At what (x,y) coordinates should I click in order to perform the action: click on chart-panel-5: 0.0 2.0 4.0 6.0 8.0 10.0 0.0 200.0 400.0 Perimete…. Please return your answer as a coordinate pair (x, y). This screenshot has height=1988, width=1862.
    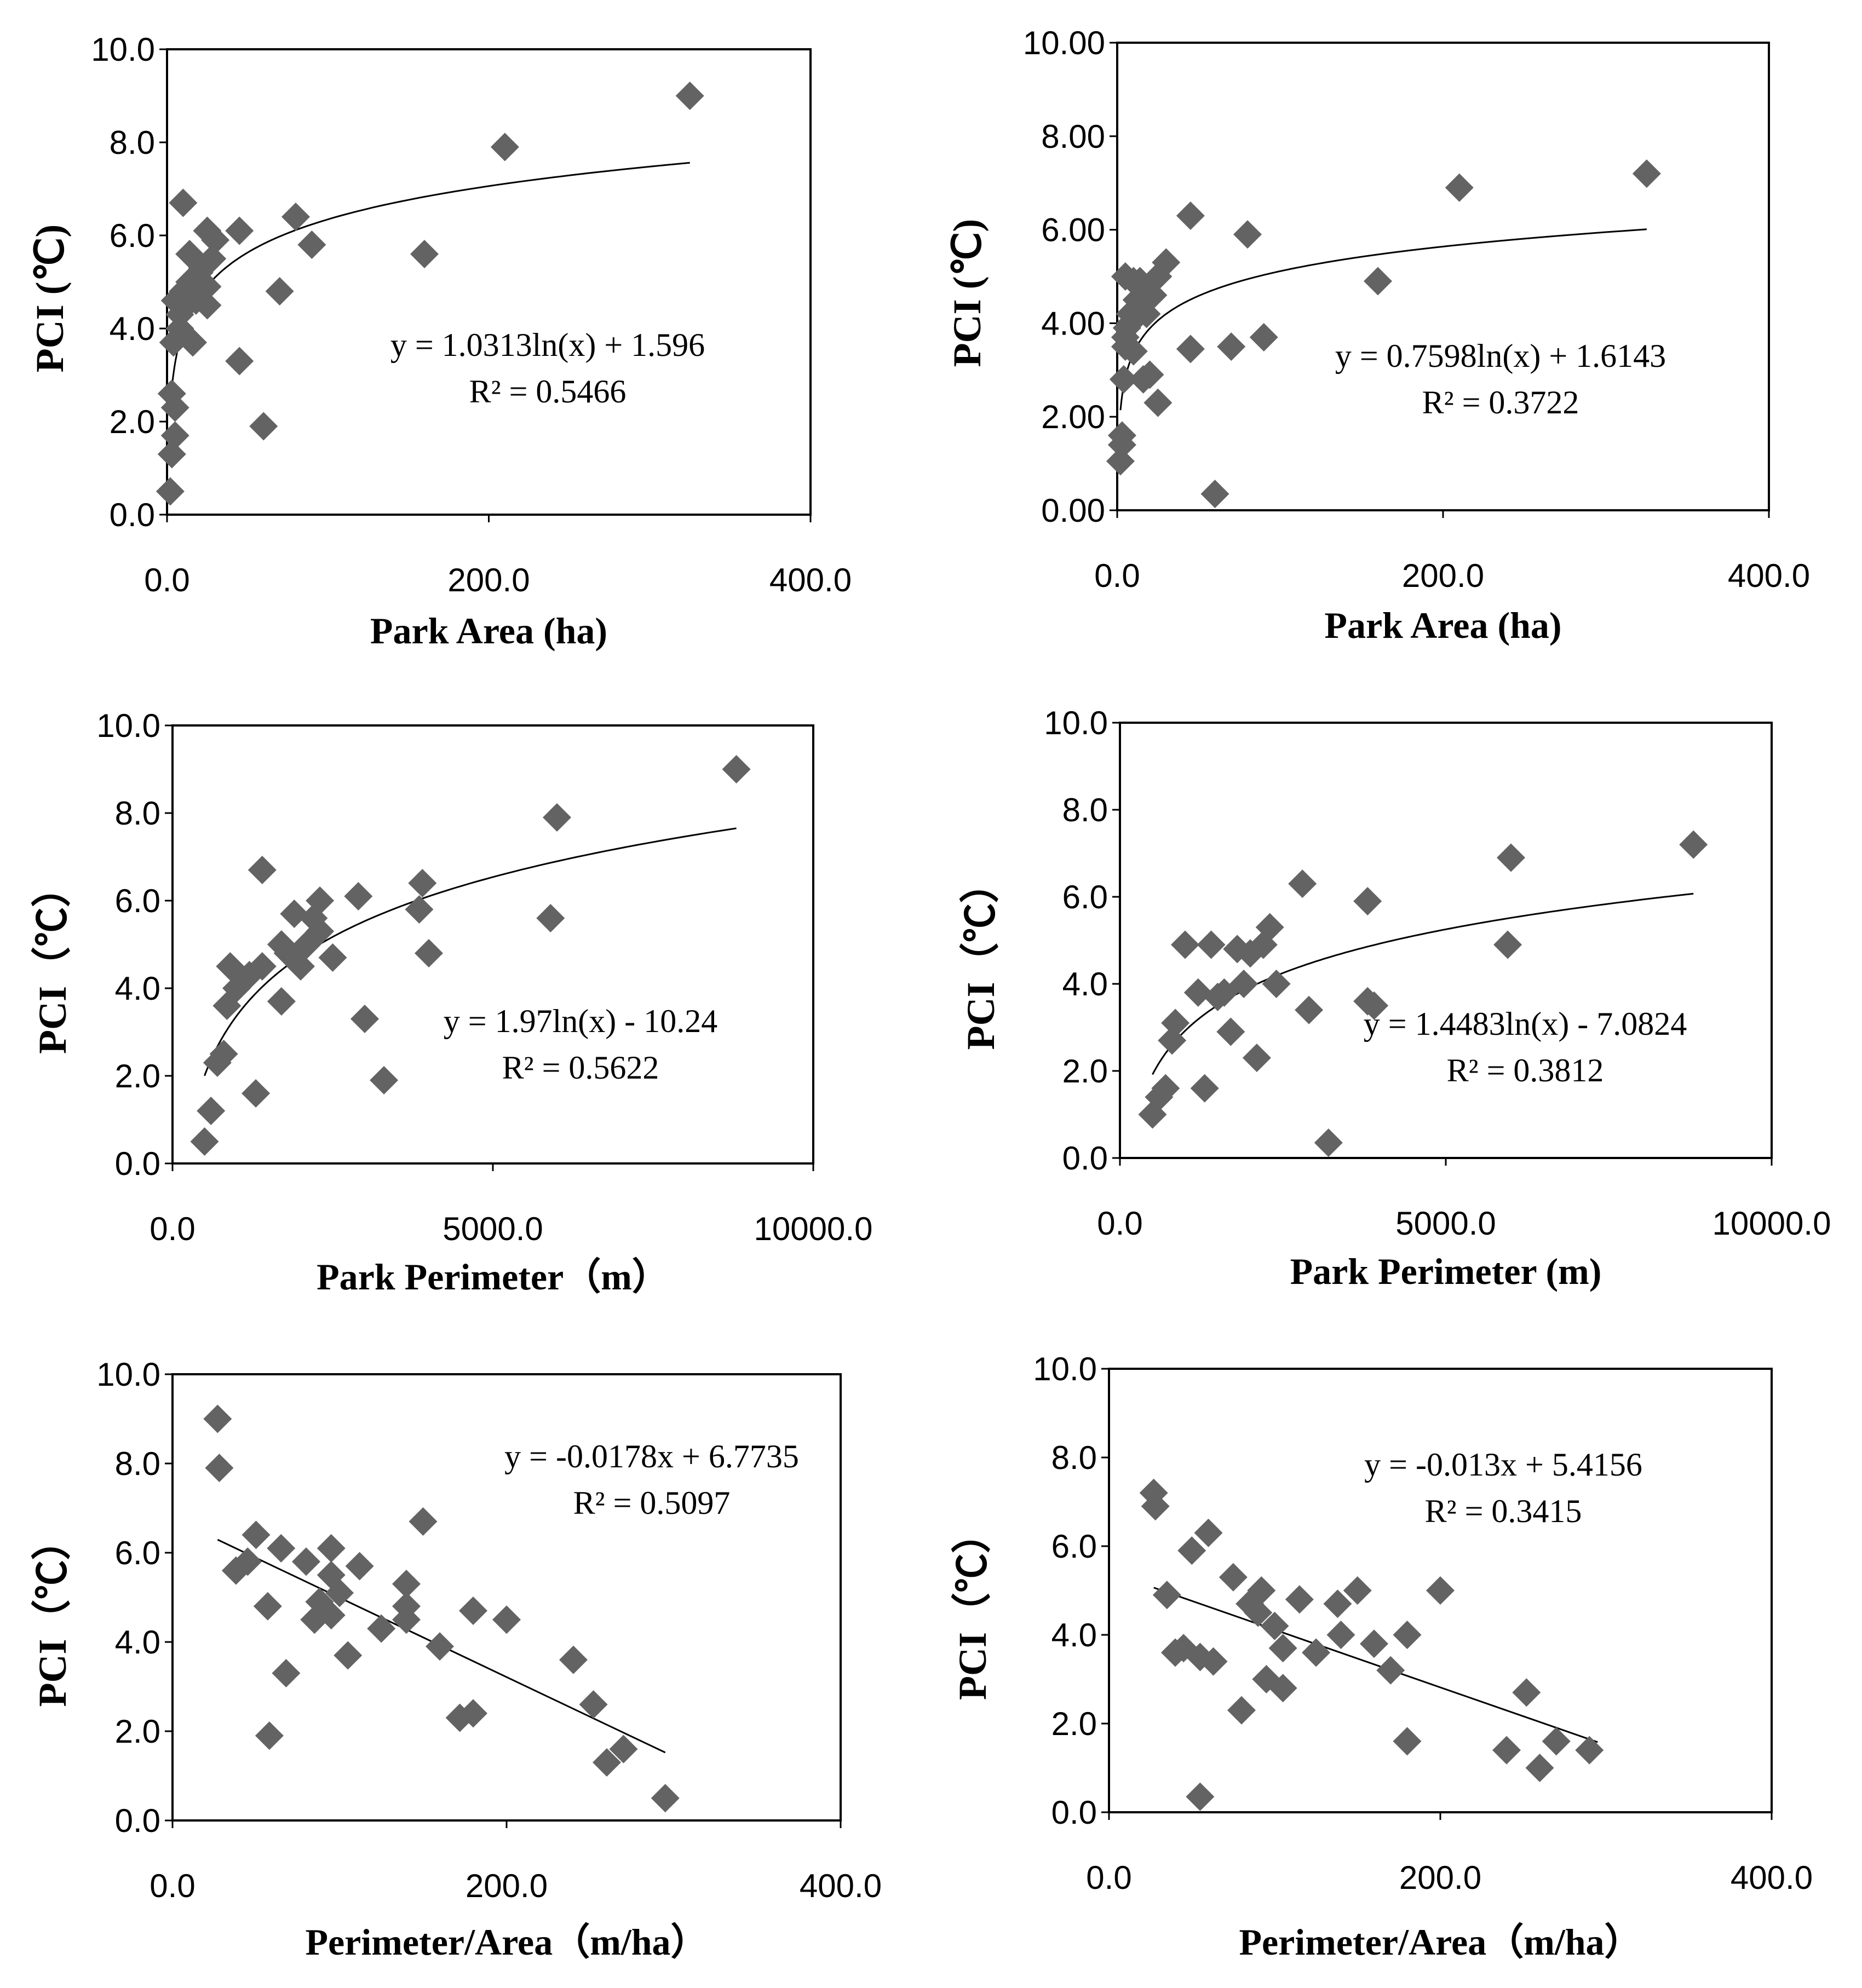
    Looking at the image, I should click on (456, 1660).